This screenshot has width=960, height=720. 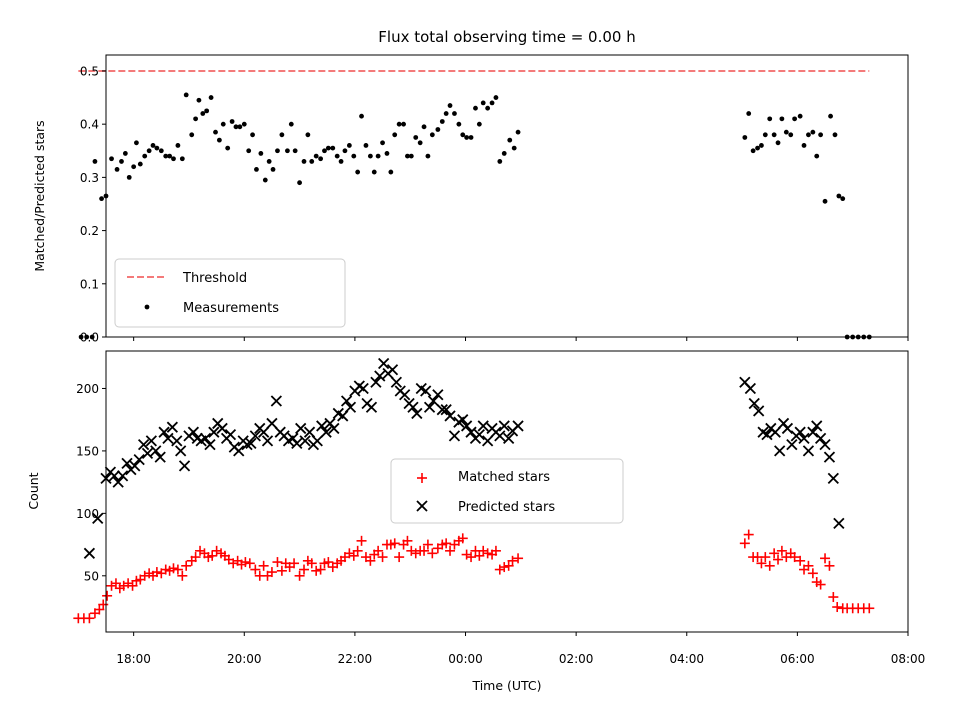 I want to click on x-axis-label: Time (UTC), so click(x=506, y=685).